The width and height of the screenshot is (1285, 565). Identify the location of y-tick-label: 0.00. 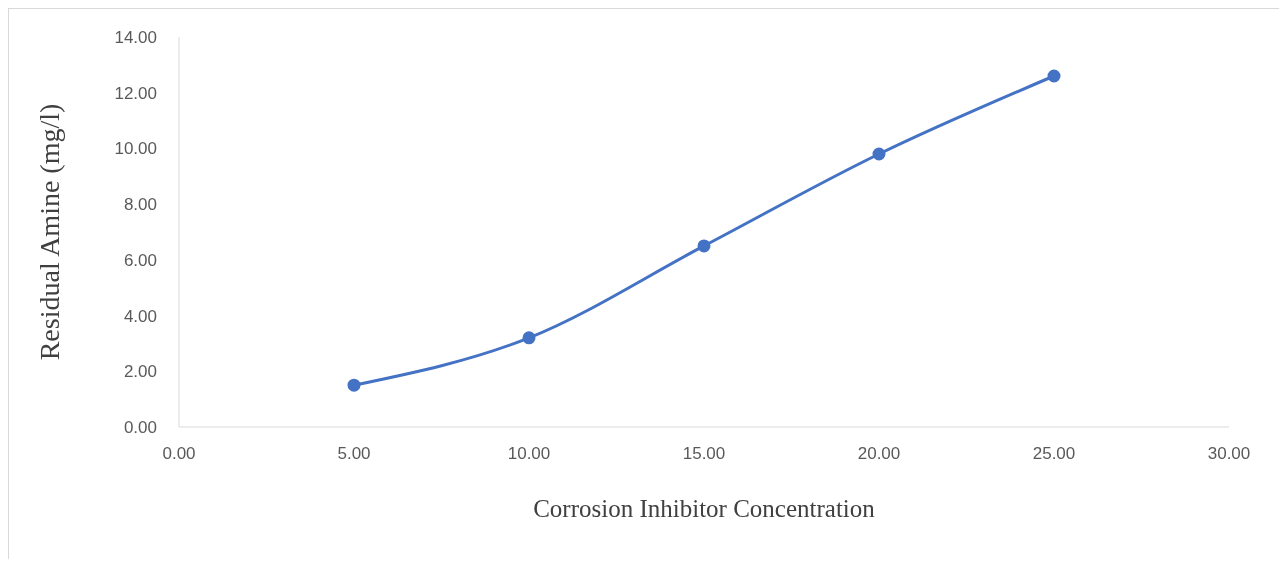
(140, 428).